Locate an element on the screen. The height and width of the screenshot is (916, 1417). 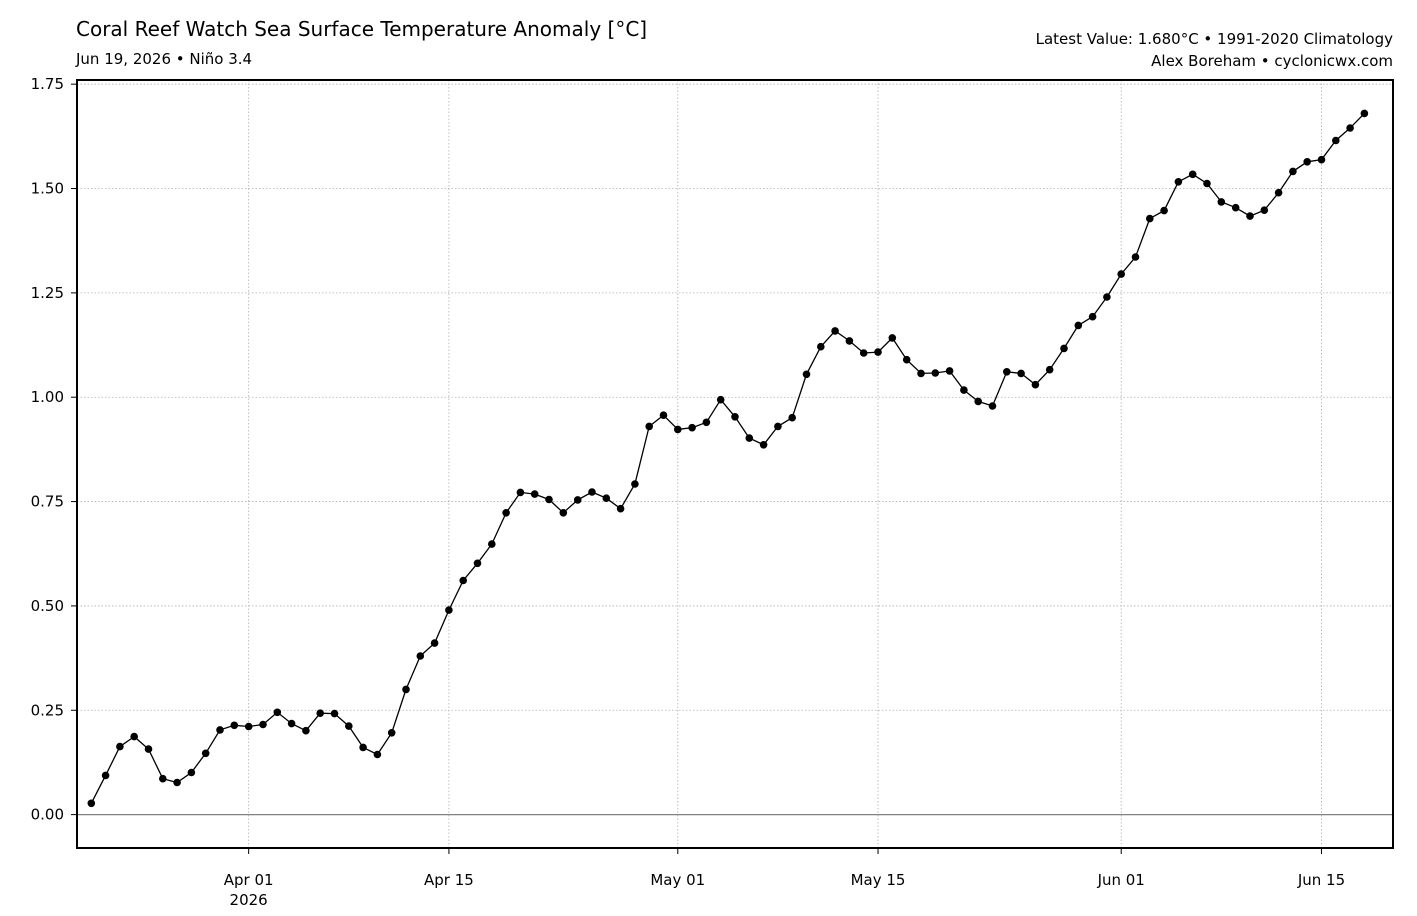
x-tick-label: May 15 is located at coordinates (878, 880).